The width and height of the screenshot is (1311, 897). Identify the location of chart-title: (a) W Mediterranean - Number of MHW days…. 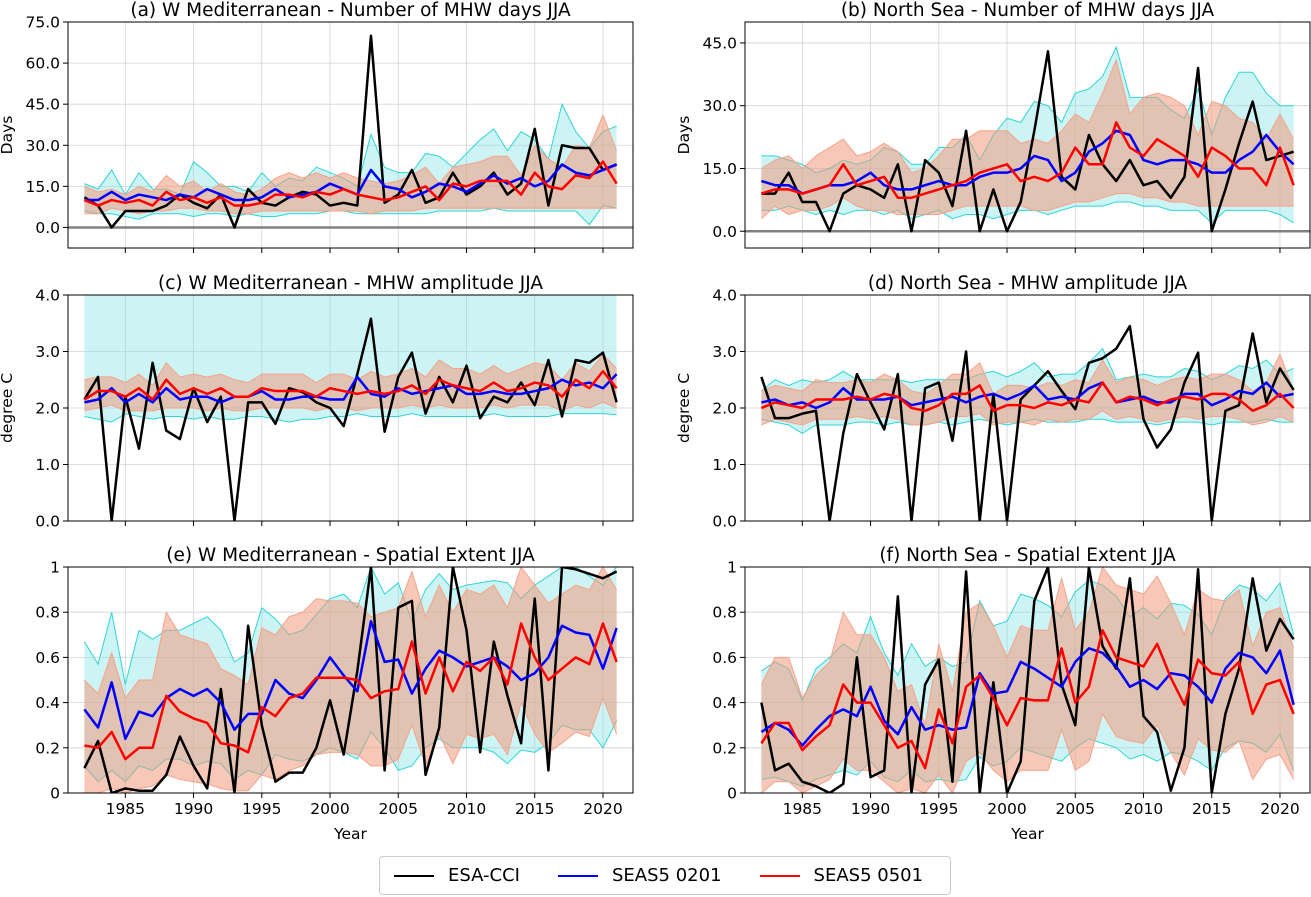
(350, 10).